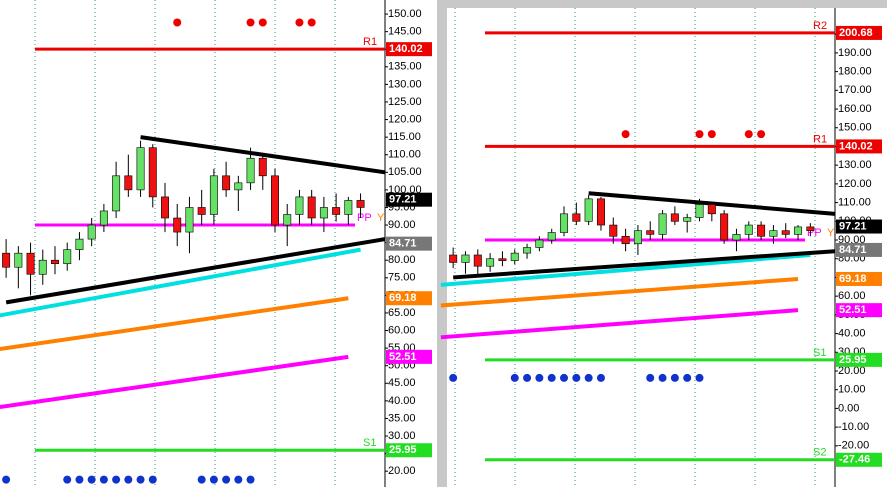 This screenshot has width=887, height=487. Describe the element at coordinates (819, 353) in the screenshot. I see `level-label: S1` at that location.